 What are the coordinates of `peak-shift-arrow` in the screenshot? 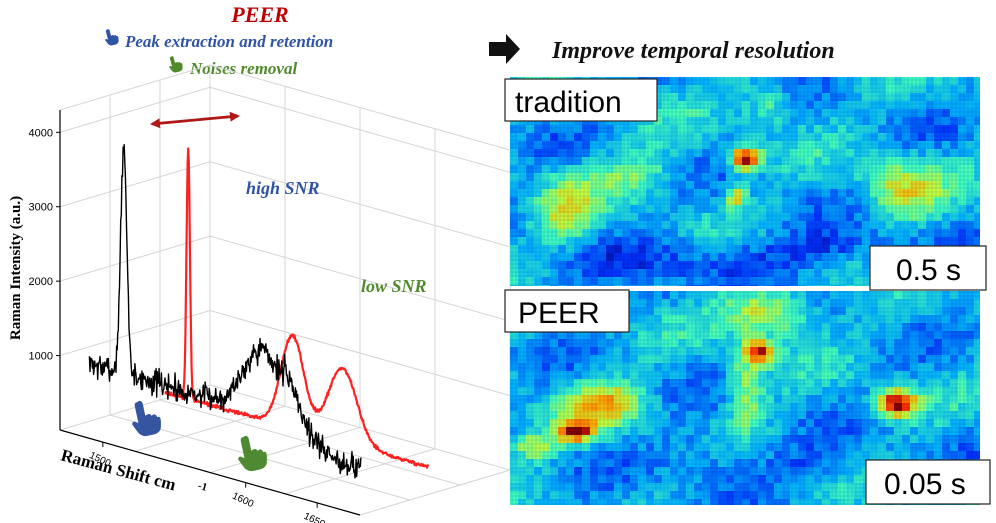 It's located at (195, 120).